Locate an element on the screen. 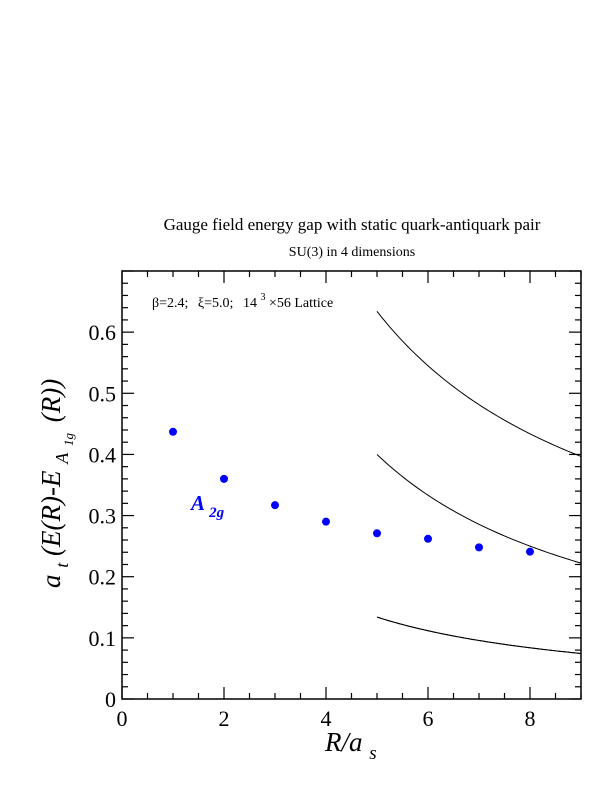 Image resolution: width=612 pixels, height=792 pixels. y-axis-label-suffix: (R)) is located at coordinates (51, 400).